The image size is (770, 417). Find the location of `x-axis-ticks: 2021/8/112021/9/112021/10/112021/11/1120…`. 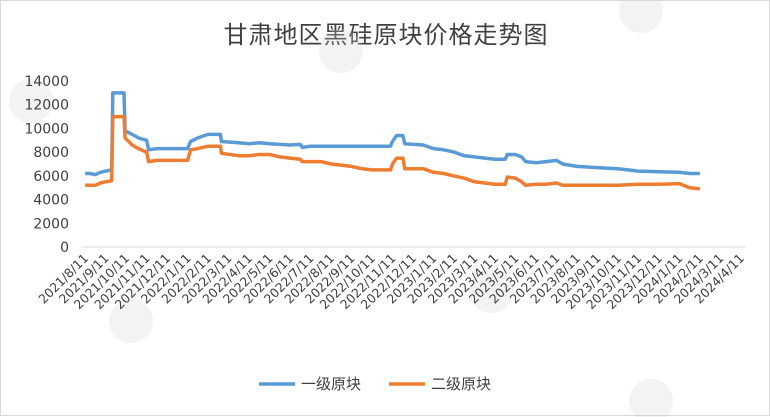

x-axis-ticks: 2021/8/112021/9/112021/10/112021/11/1120… is located at coordinates (391, 282).